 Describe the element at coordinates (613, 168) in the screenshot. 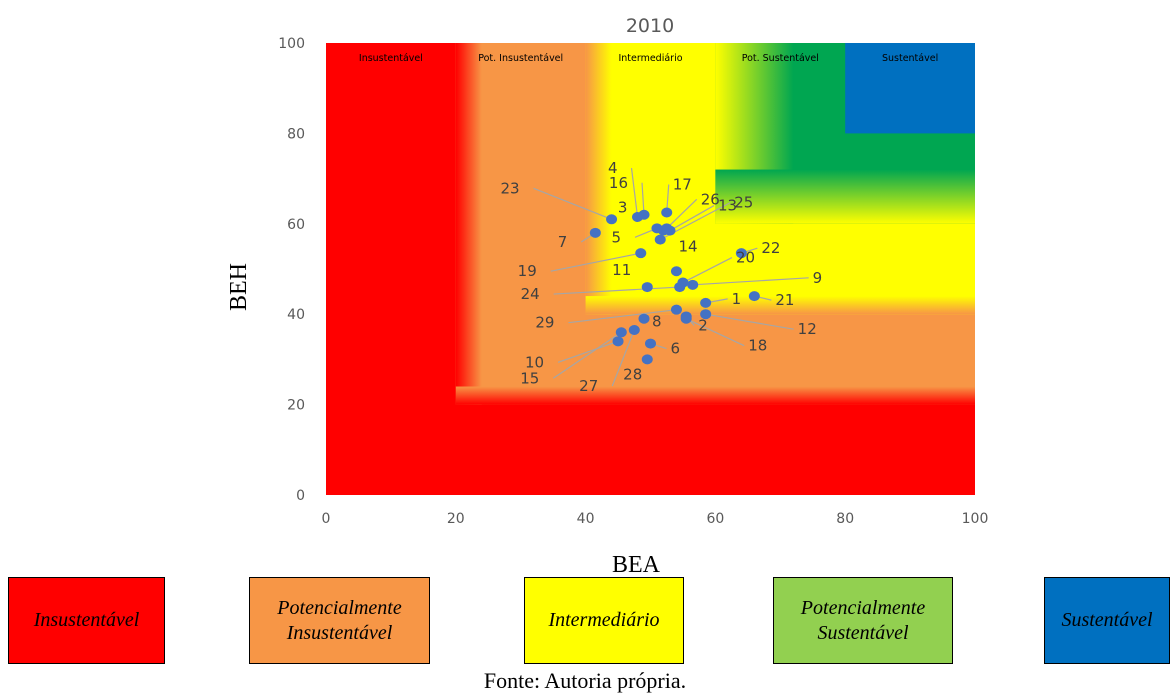

I see `point-label: 4` at that location.